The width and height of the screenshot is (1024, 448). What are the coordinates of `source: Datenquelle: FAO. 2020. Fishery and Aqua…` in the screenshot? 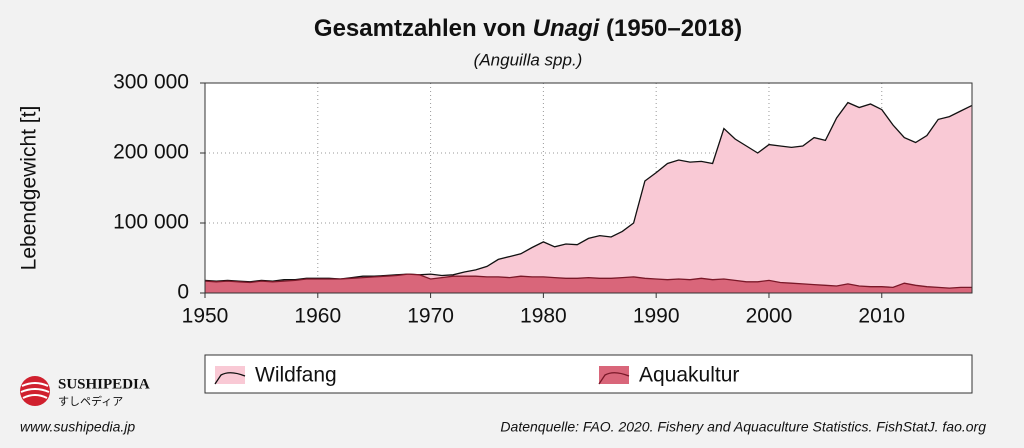 It's located at (743, 427).